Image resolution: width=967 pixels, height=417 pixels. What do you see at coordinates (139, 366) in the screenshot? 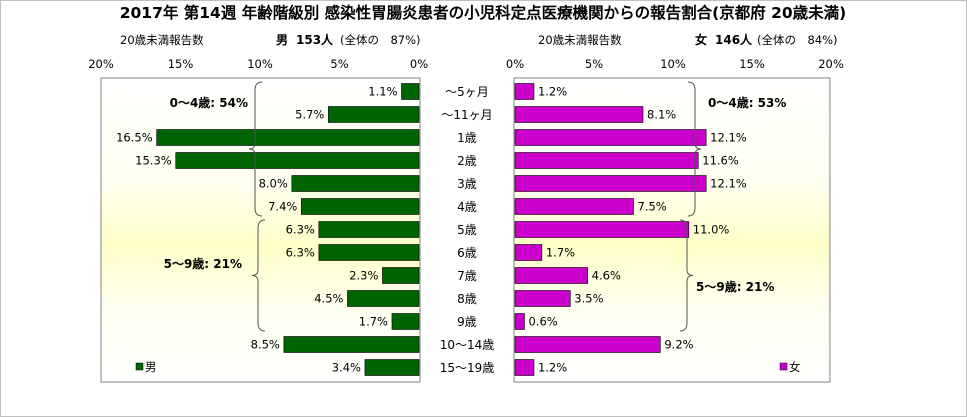
I see `left-legend-swatch` at bounding box center [139, 366].